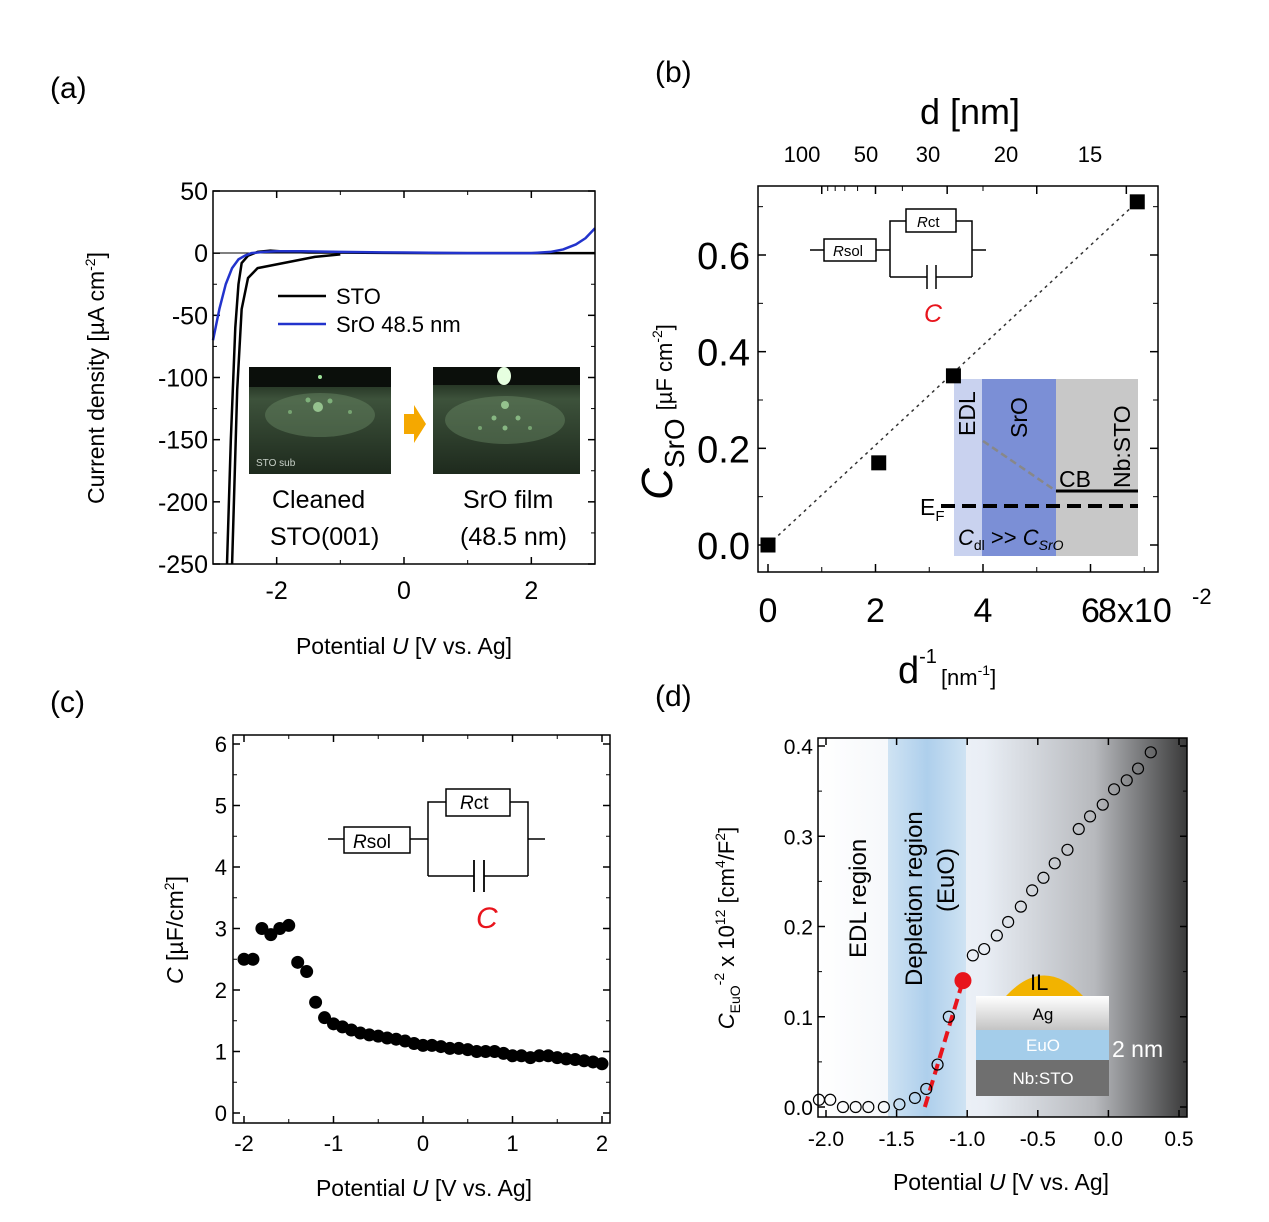  What do you see at coordinates (963, 981) in the screenshot?
I see `highlight-point` at bounding box center [963, 981].